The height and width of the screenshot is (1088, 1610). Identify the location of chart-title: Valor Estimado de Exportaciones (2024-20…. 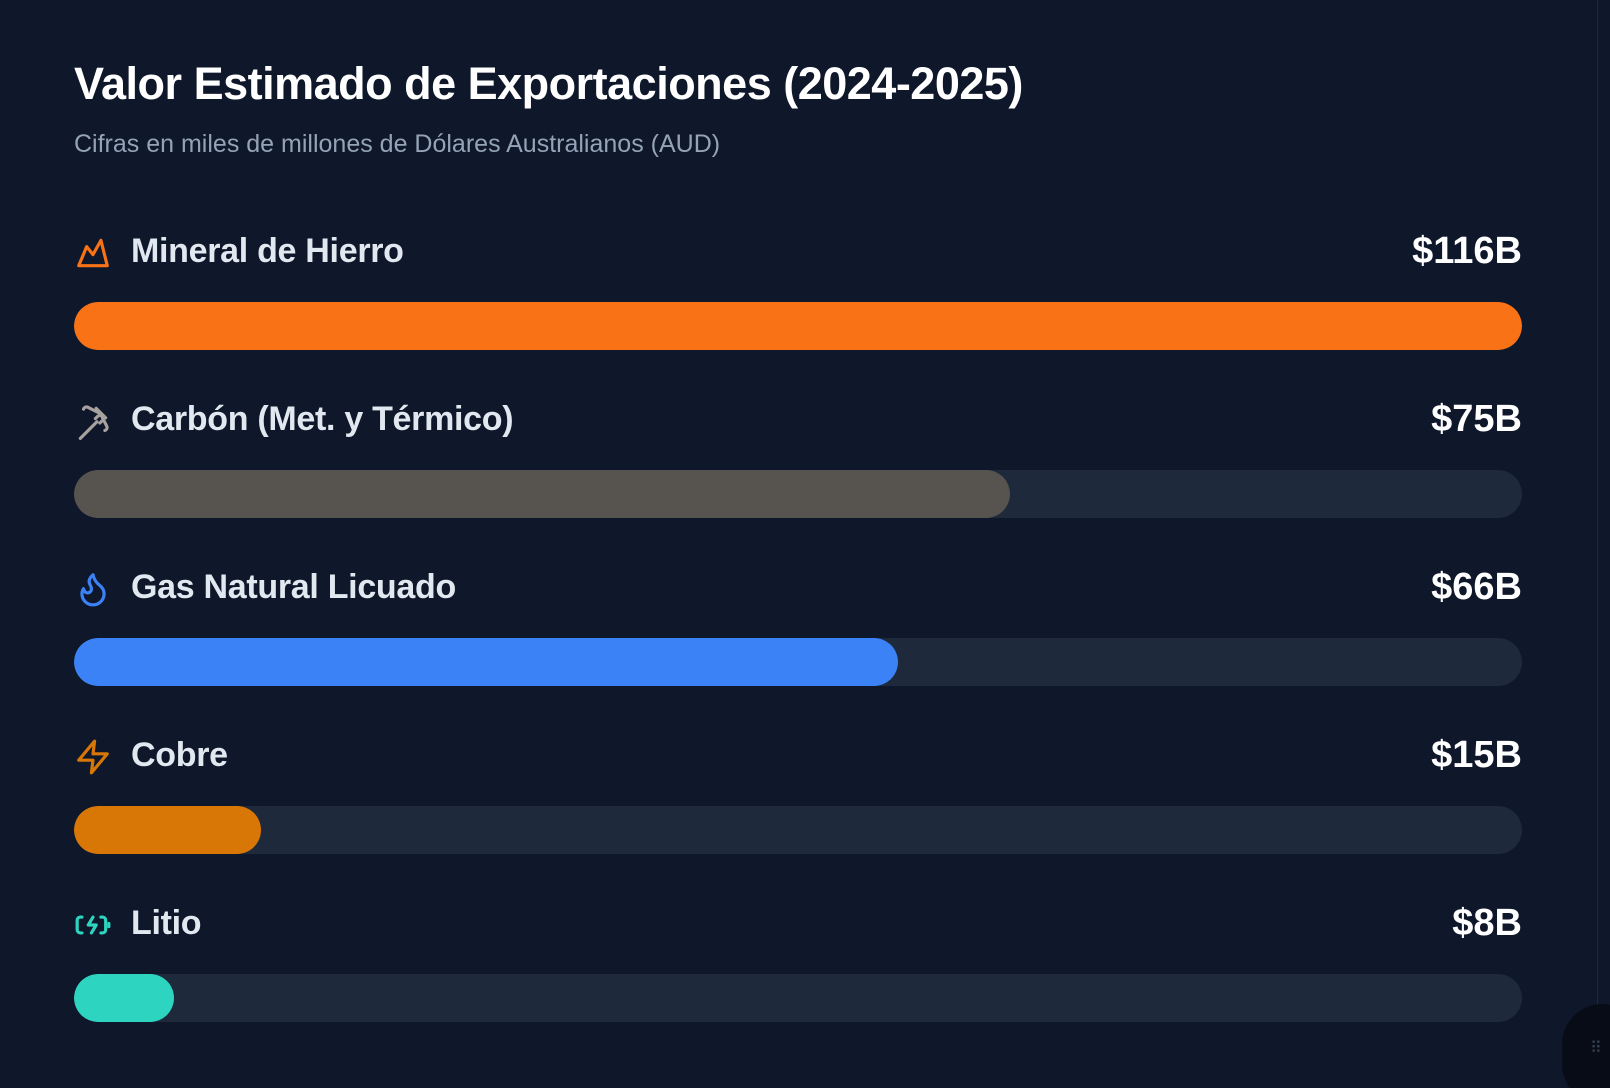
(548, 83).